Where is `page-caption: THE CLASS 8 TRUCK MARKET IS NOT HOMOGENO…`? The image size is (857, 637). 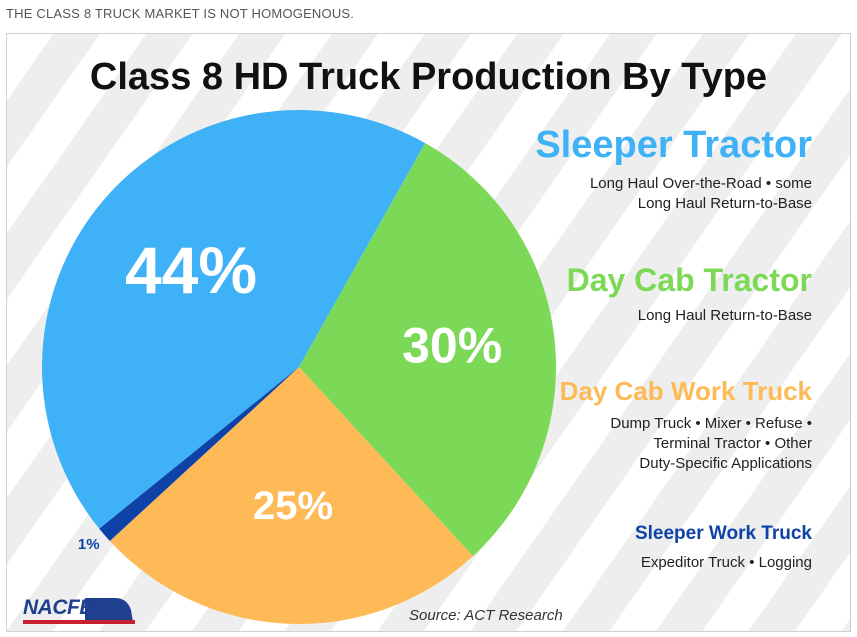 page-caption: THE CLASS 8 TRUCK MARKET IS NOT HOMOGENO… is located at coordinates (180, 13).